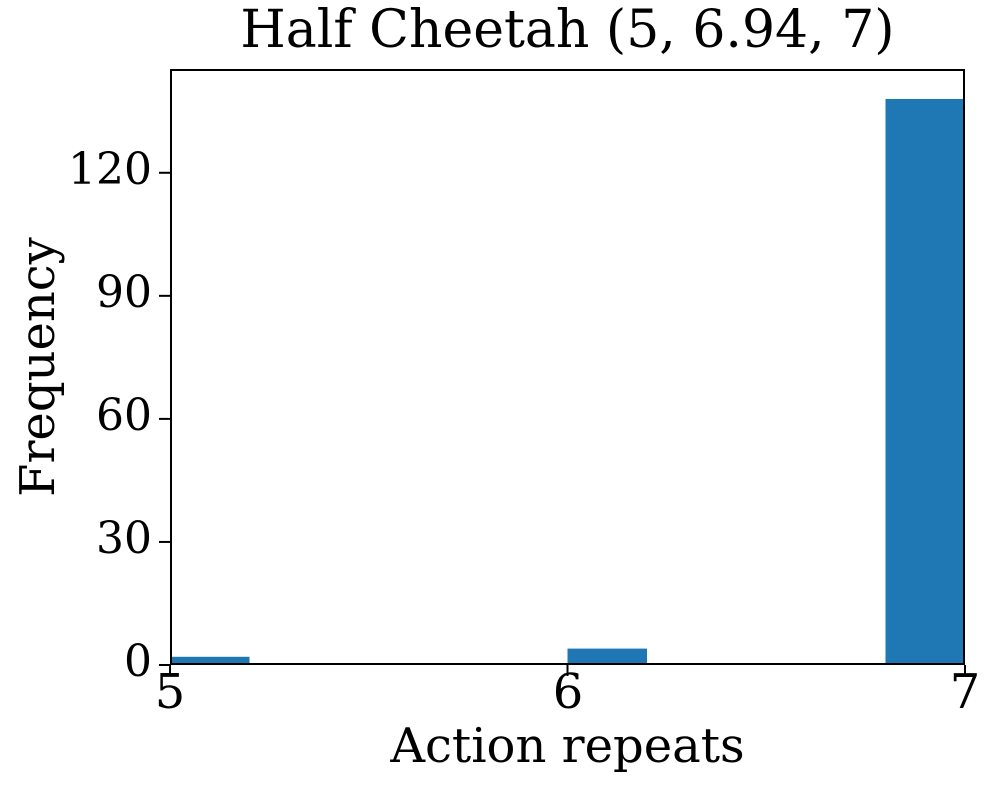 The height and width of the screenshot is (792, 997). What do you see at coordinates (568, 692) in the screenshot?
I see `x-tick-label: 6` at bounding box center [568, 692].